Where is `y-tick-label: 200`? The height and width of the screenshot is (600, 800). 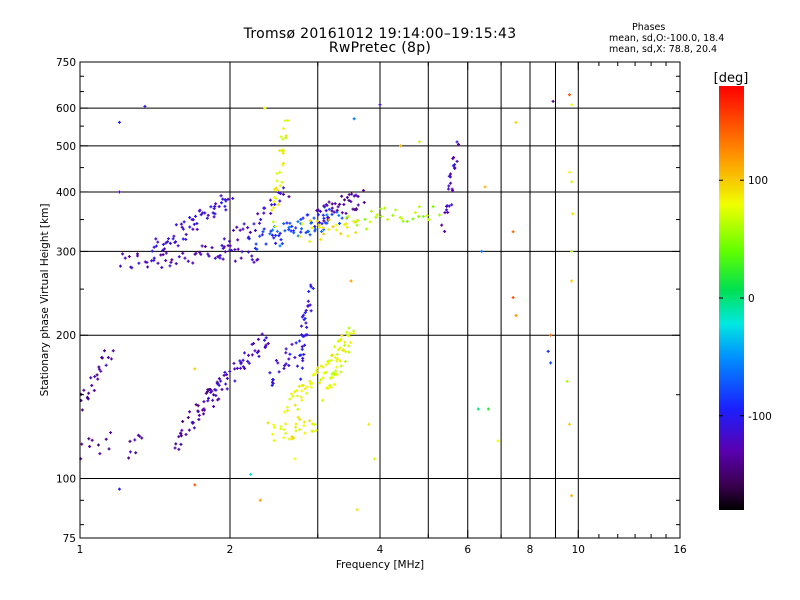 y-tick-label: 200 is located at coordinates (66, 336).